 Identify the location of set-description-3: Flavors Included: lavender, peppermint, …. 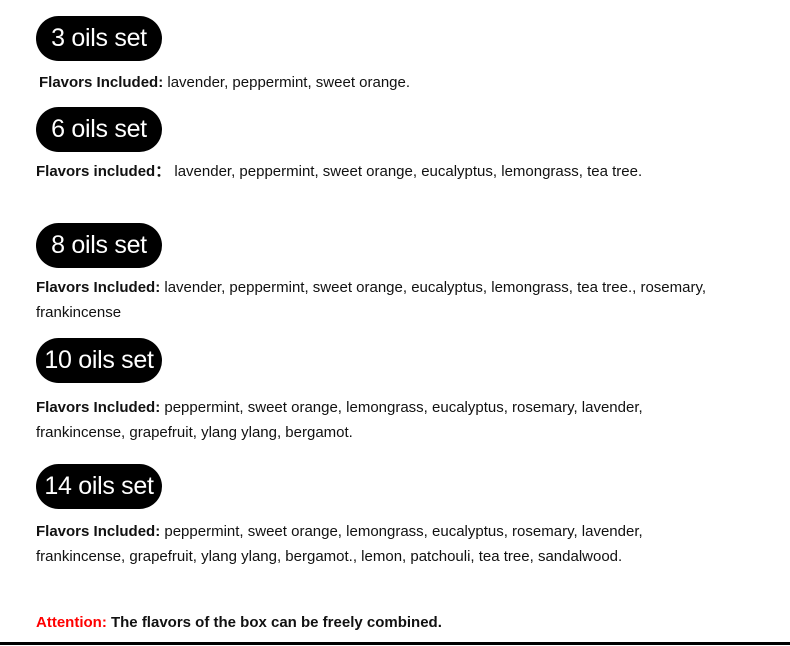
(399, 82).